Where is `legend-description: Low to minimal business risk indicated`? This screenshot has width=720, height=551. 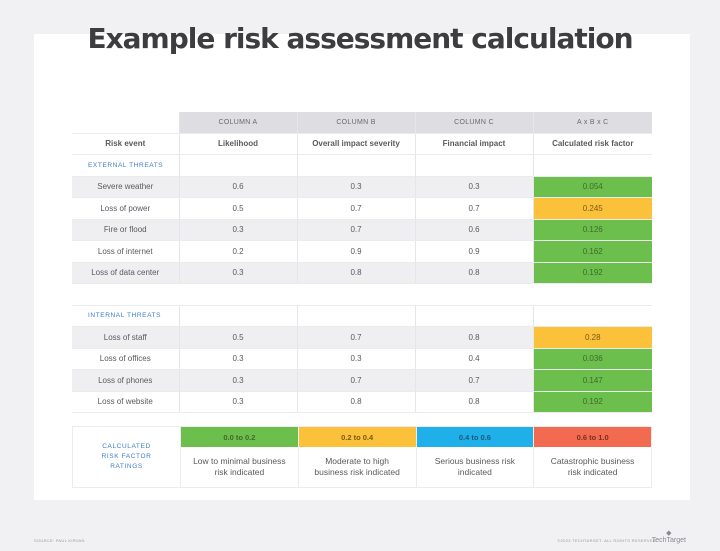 legend-description: Low to minimal business risk indicated is located at coordinates (239, 466).